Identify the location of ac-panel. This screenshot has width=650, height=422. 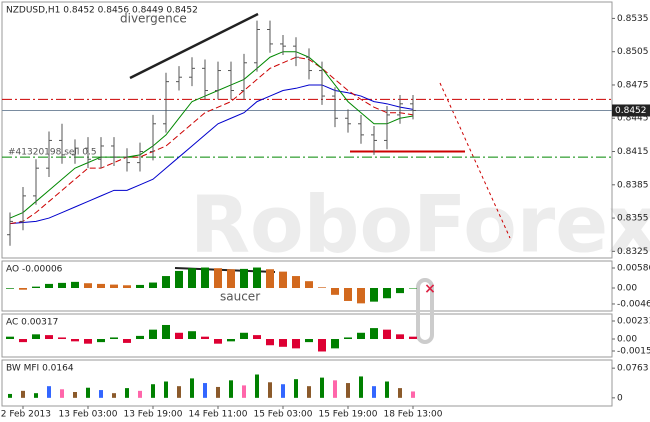
(307, 335).